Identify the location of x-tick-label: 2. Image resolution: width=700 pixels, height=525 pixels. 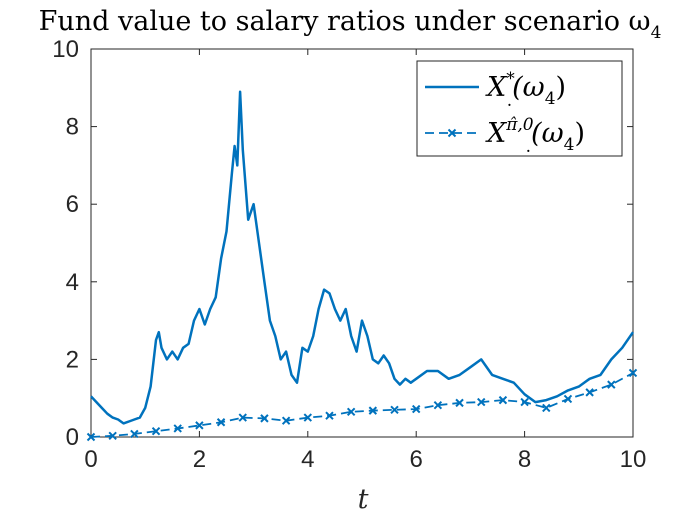
(199, 459).